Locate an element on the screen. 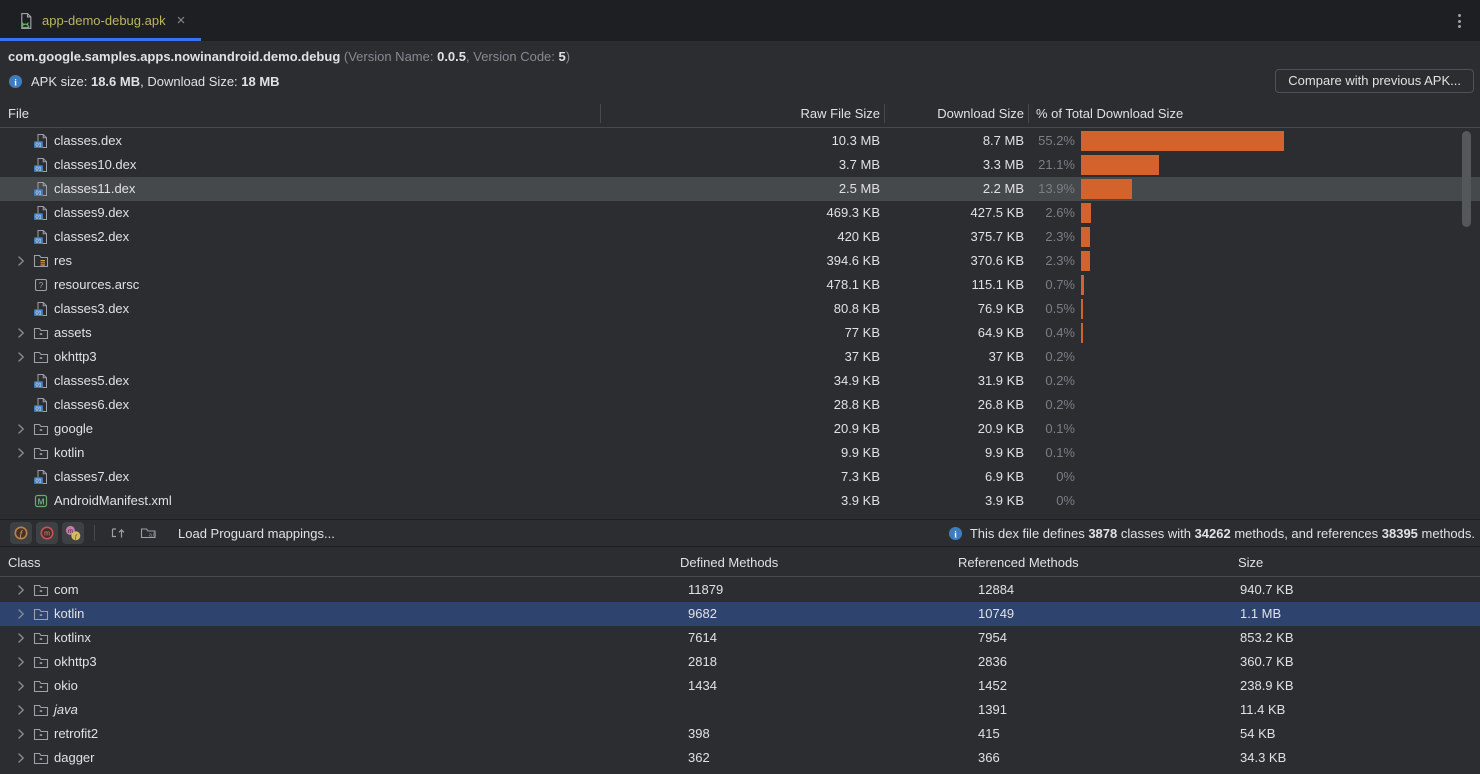  download-size: 3.9 KB is located at coordinates (1004, 500).